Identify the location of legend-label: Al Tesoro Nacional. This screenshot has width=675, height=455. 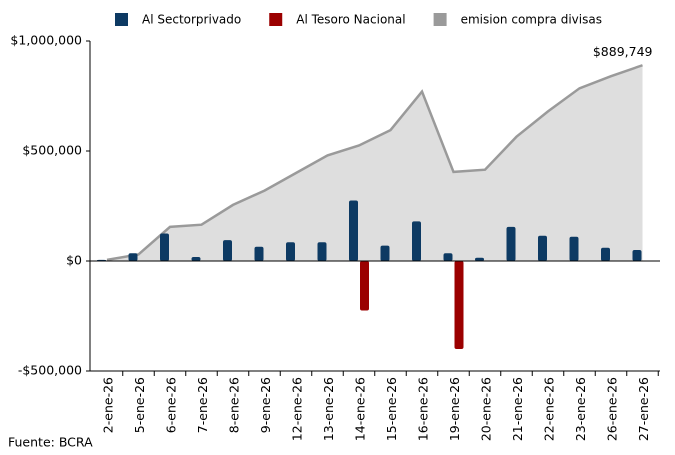
(350, 20).